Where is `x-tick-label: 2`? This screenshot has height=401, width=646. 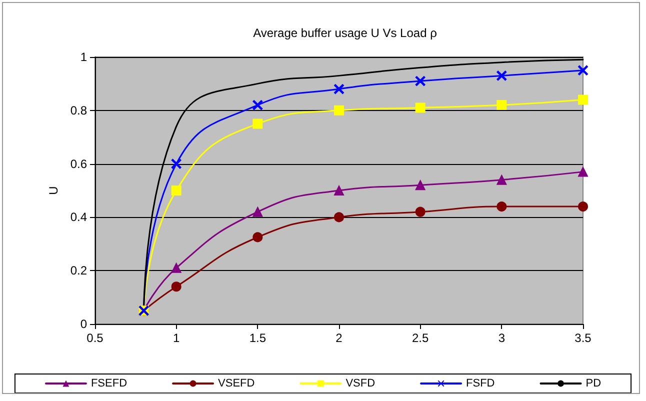
x-tick-label: 2 is located at coordinates (339, 338).